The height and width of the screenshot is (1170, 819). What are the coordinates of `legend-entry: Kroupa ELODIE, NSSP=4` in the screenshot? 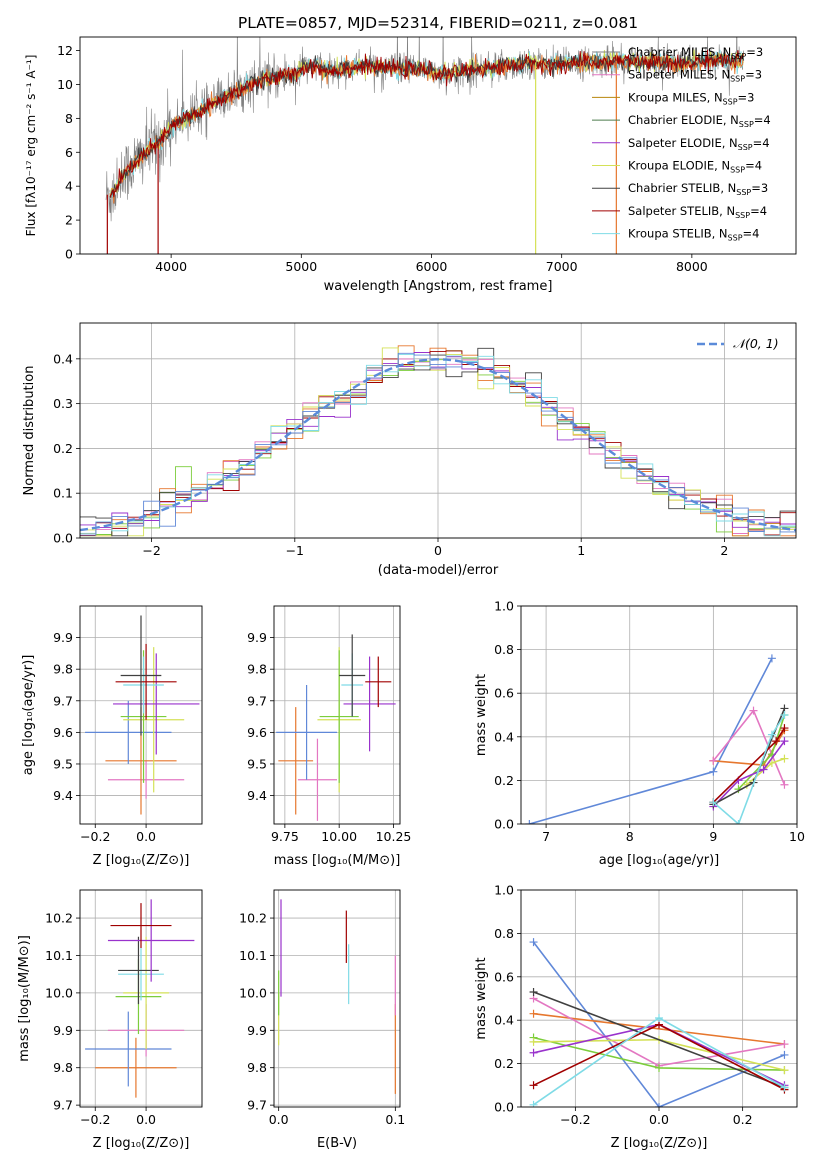 It's located at (695, 167).